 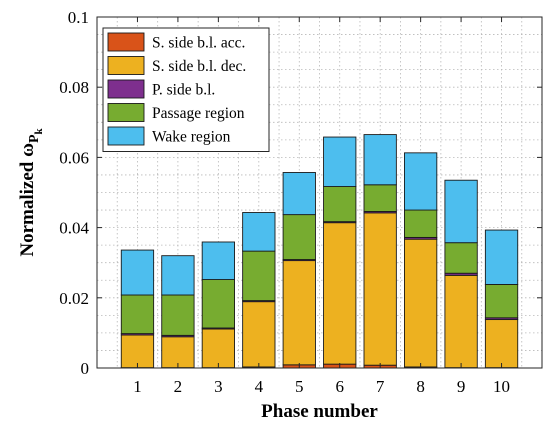 I want to click on x-axis-title: Phase number, so click(x=319, y=411).